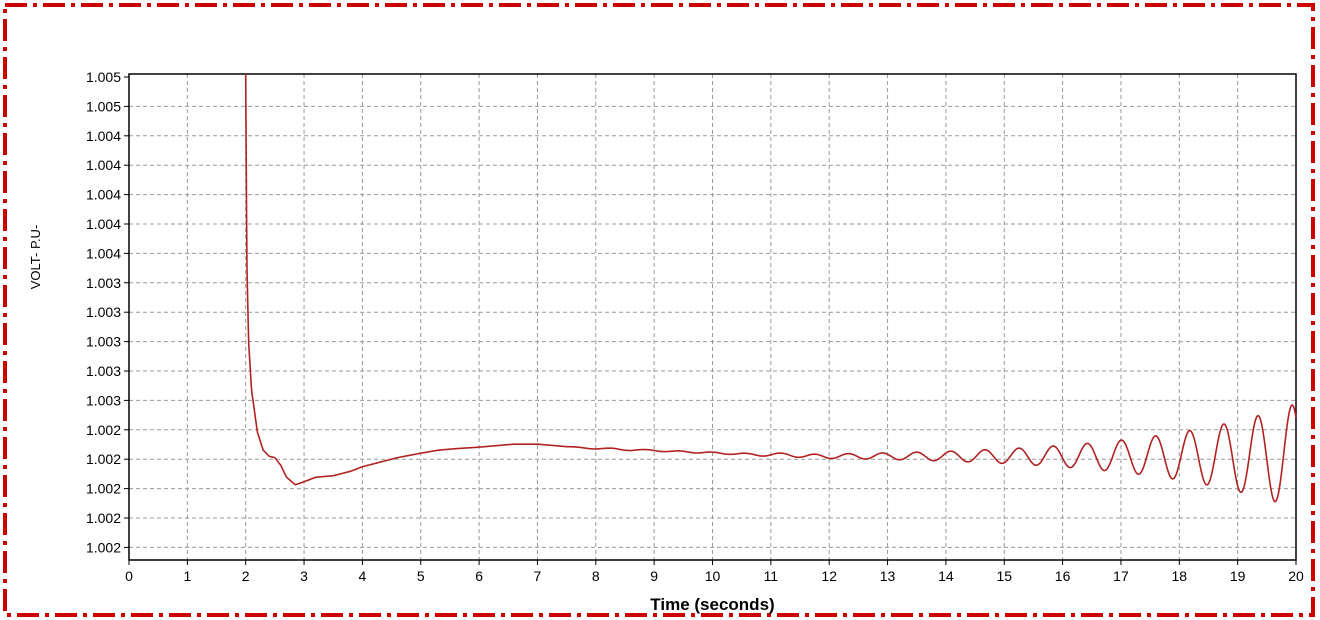 This screenshot has height=620, width=1320. Describe the element at coordinates (129, 576) in the screenshot. I see `x-tick-label: 0` at that location.